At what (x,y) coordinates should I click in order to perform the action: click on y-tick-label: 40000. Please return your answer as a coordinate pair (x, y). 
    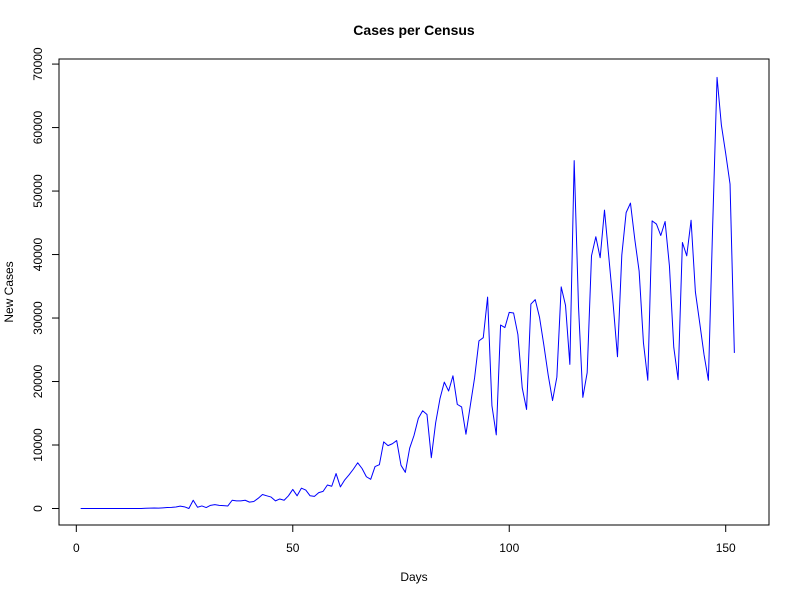
    Looking at the image, I should click on (38, 255).